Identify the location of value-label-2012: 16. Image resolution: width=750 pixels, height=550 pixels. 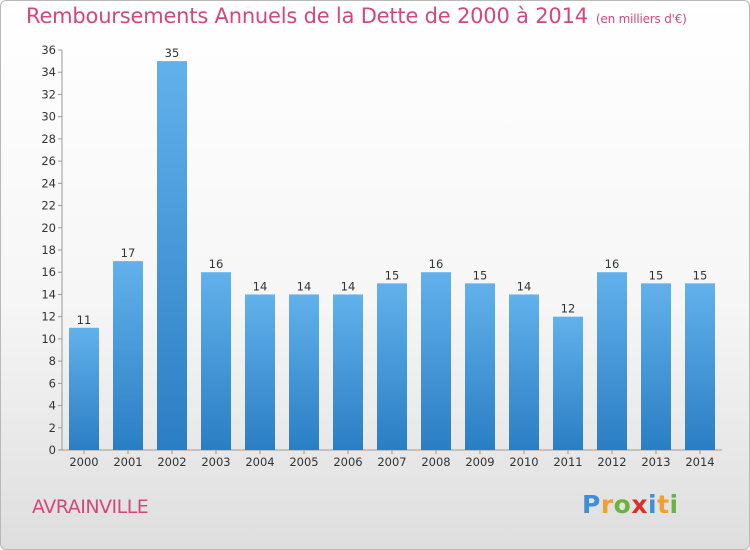
(612, 264).